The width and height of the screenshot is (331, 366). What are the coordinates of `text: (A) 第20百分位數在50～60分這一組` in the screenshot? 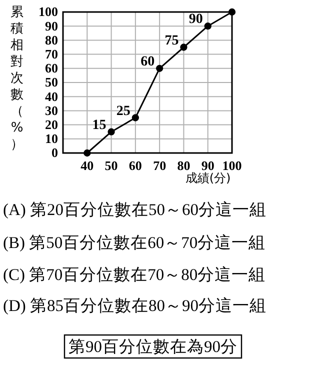 It's located at (135, 209).